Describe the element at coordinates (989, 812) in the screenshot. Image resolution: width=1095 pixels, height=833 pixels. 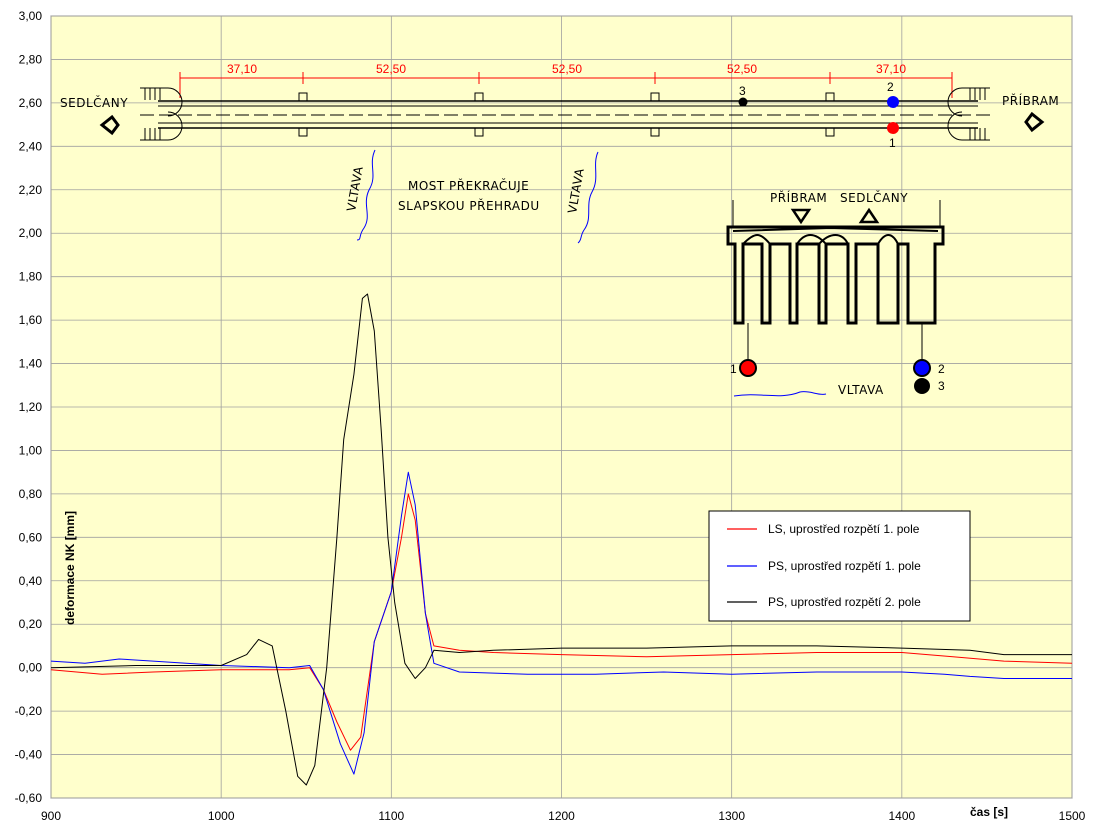
I see `x-axis-title: čas [s]` at that location.